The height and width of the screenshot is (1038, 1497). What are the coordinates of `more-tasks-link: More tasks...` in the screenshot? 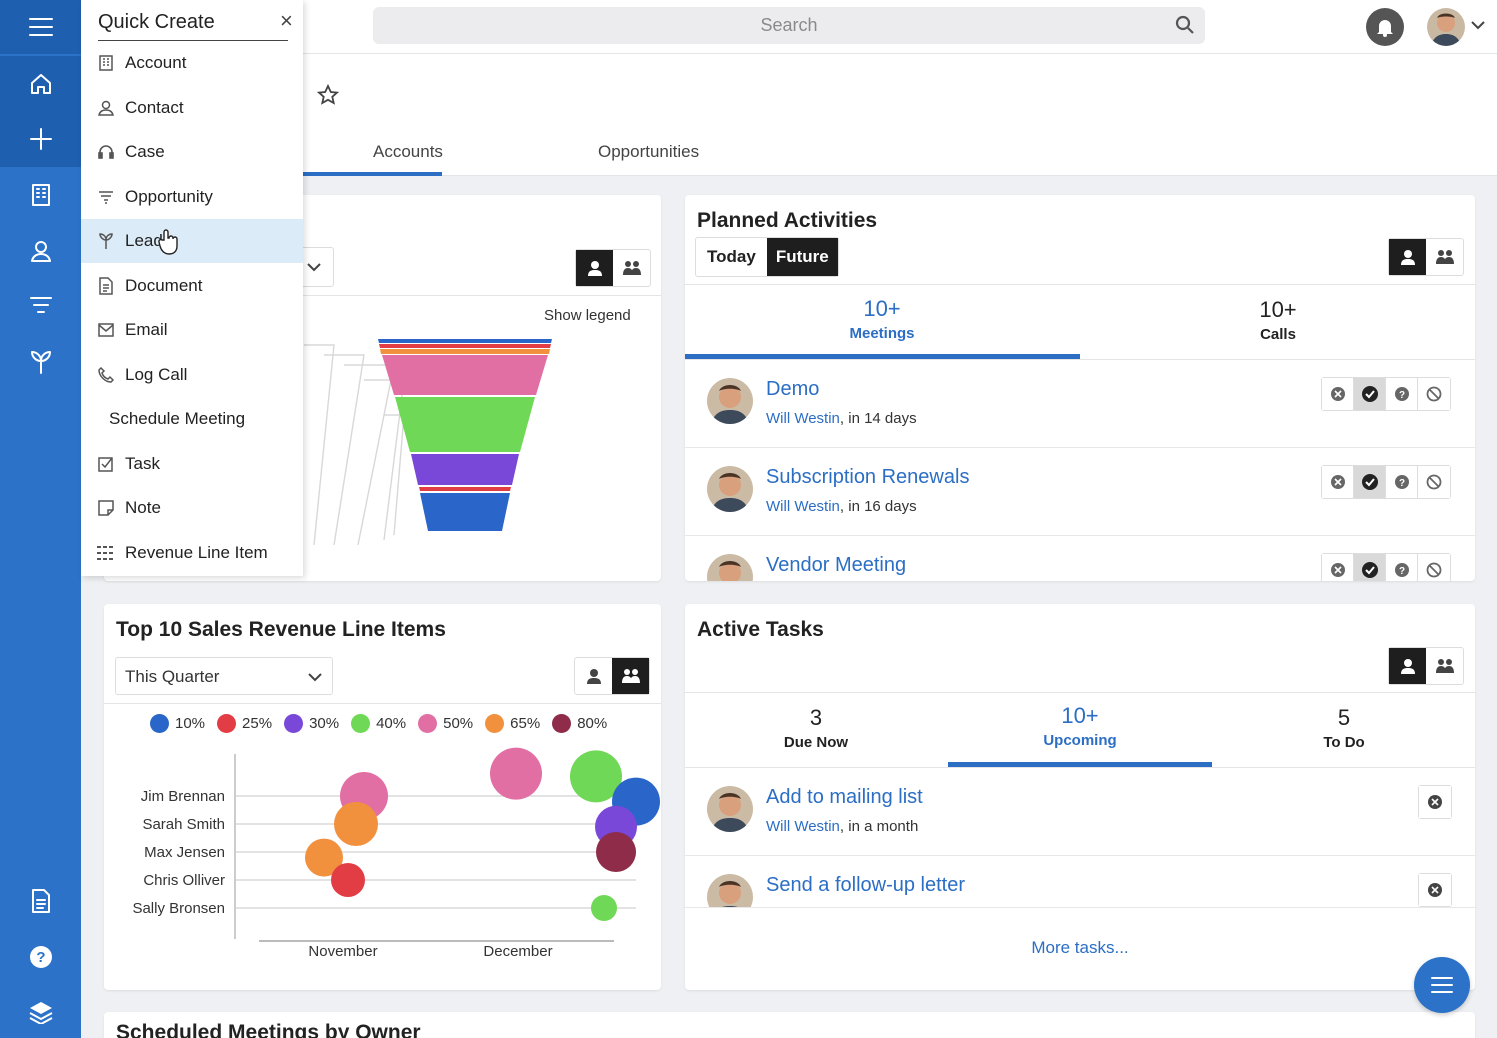 It's located at (1080, 947).